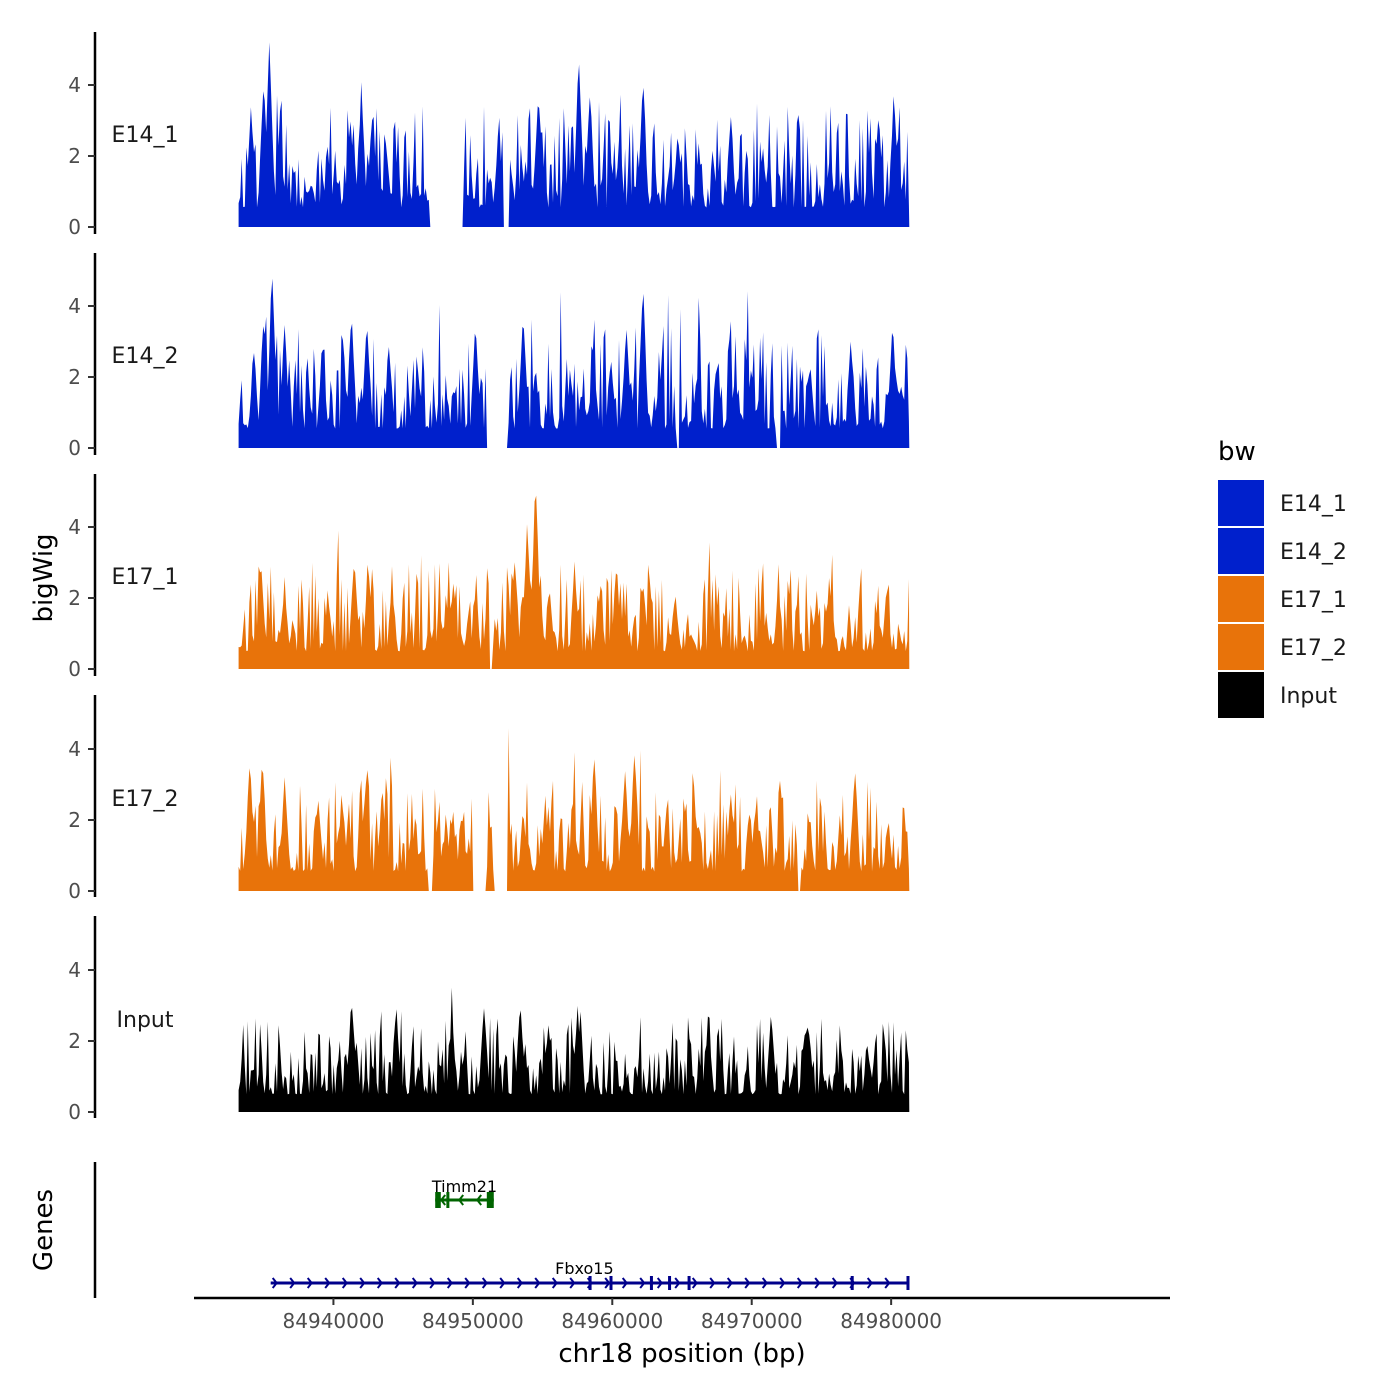  Describe the element at coordinates (145, 356) in the screenshot. I see `track-label: E14_2` at that location.